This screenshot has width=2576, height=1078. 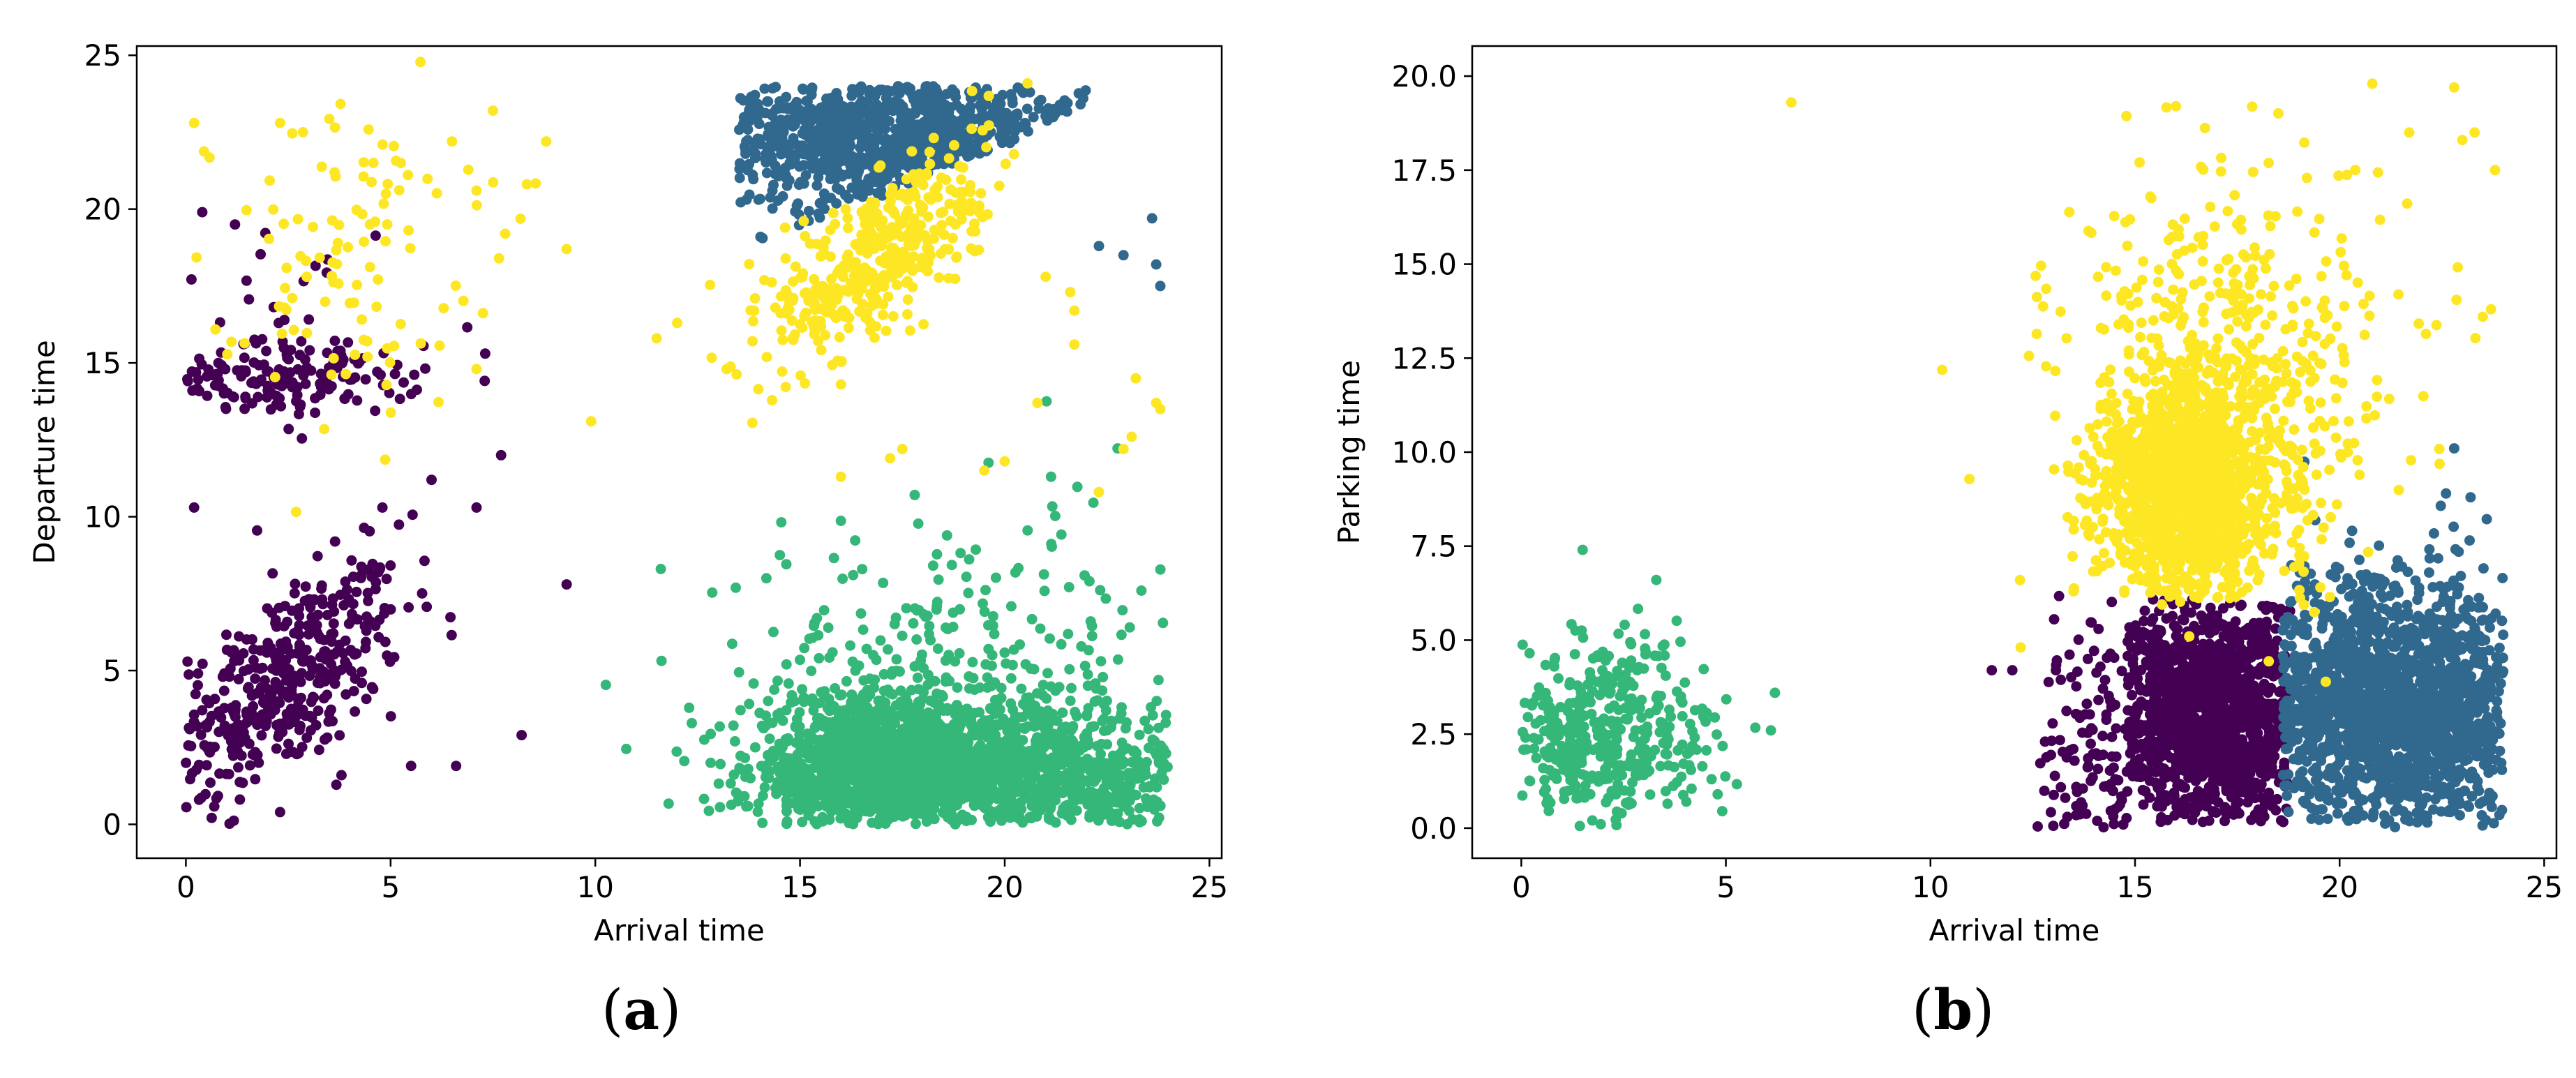 I want to click on y-tick-label: 20, so click(x=102, y=210).